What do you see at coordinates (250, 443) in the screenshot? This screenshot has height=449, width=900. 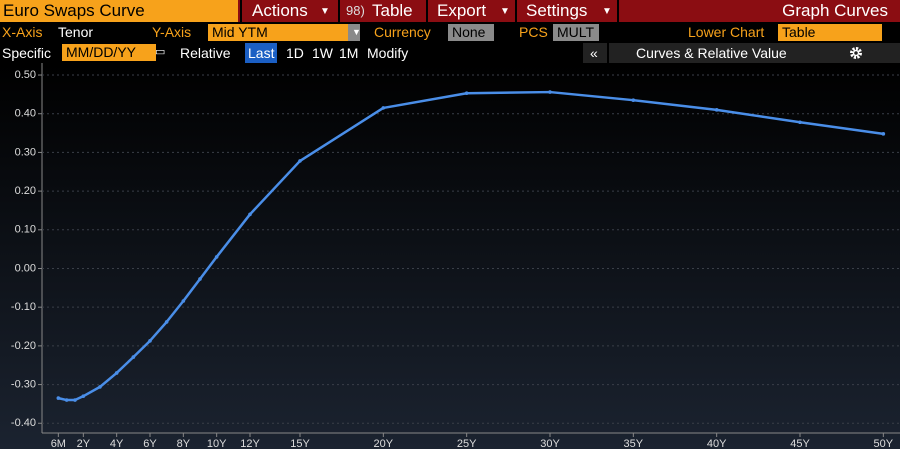 I see `x-tick-label: 12Y` at bounding box center [250, 443].